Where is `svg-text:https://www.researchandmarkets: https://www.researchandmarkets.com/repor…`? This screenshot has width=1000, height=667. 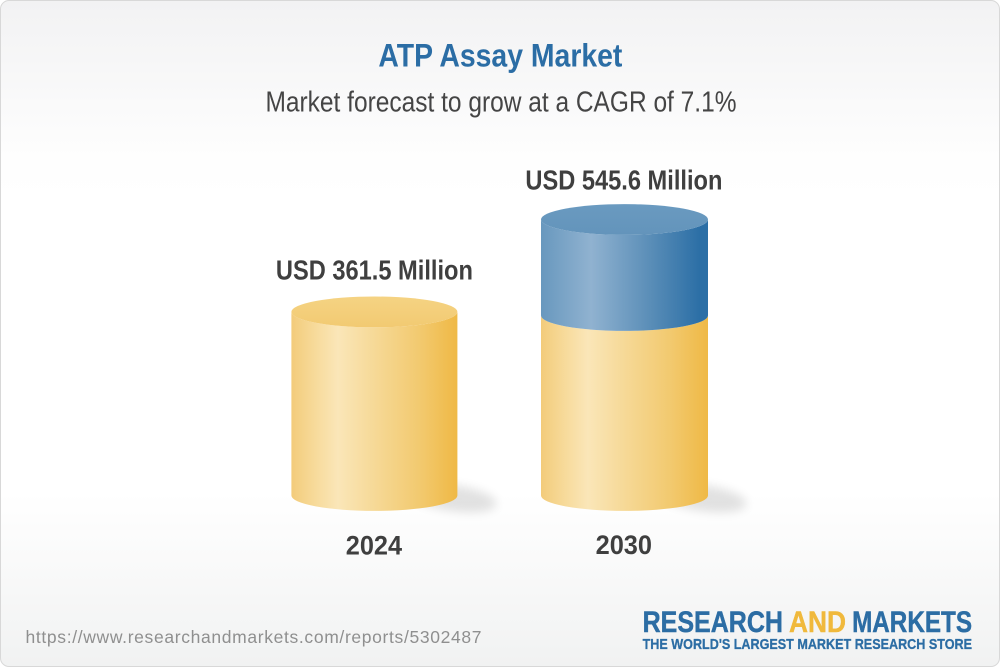 svg-text:https://www.researchandmarkets: https://www.researchandmarkets.com/repor… is located at coordinates (254, 637).